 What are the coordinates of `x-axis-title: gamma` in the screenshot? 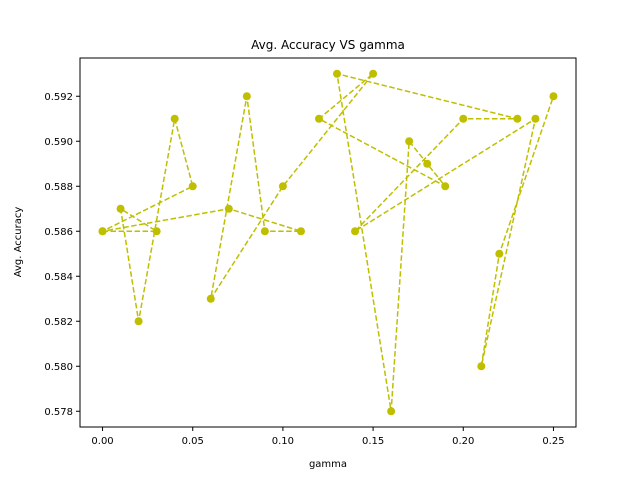 It's located at (328, 464).